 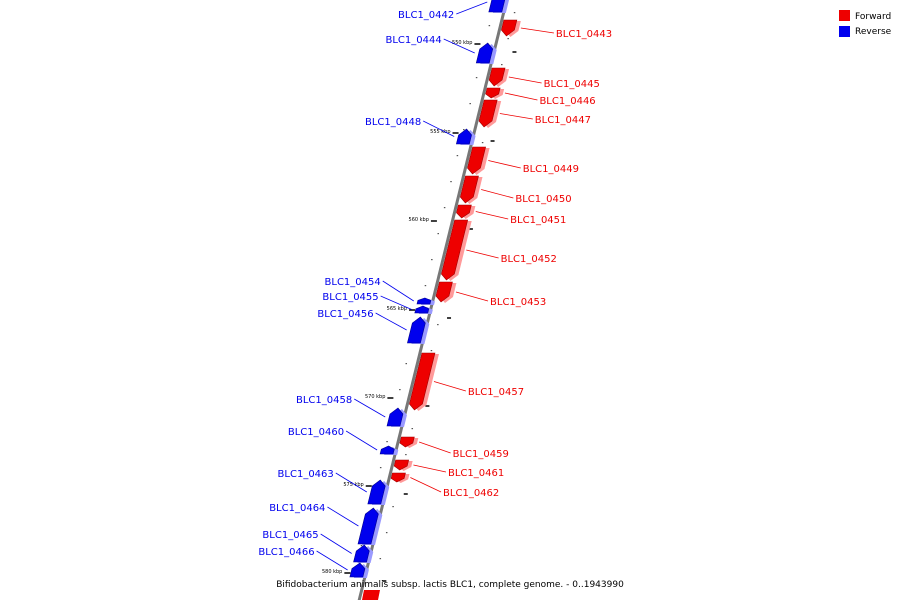 I want to click on legend-forward-label: Forward, so click(x=873, y=17).